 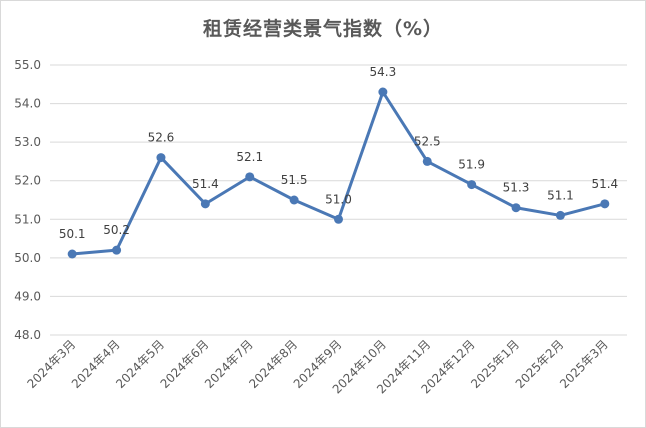 I want to click on data-label: 52.1, so click(x=249, y=157).